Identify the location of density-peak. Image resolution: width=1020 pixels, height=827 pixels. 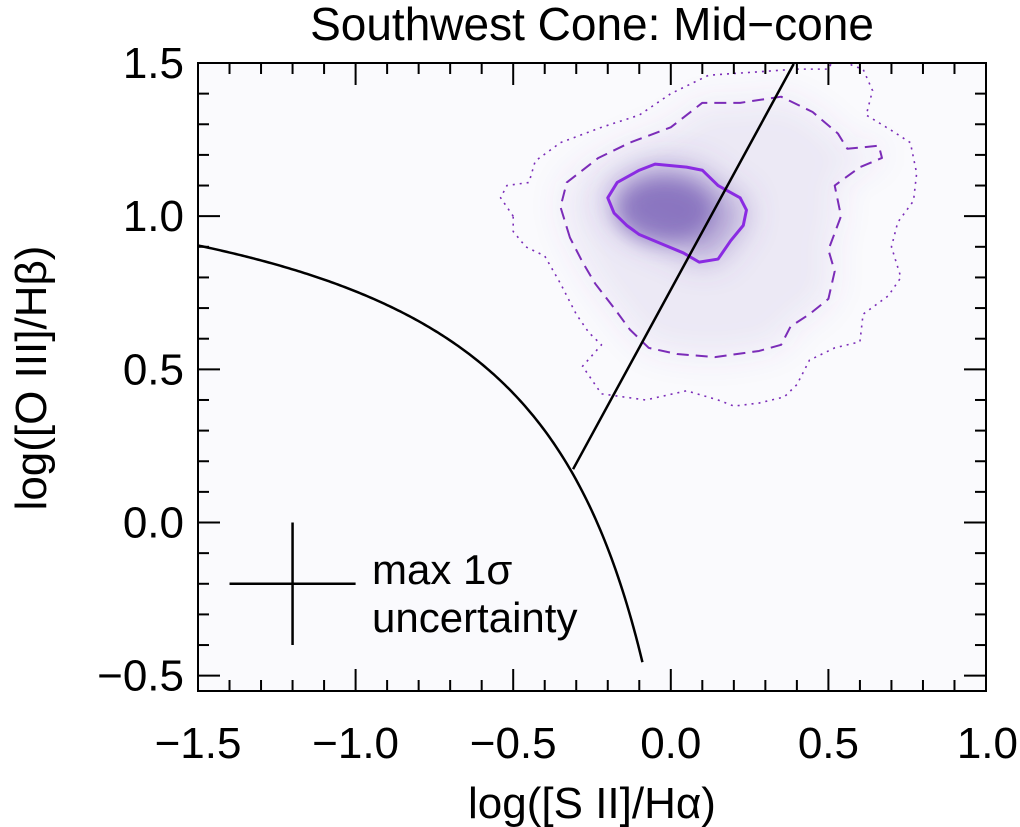
(664, 210).